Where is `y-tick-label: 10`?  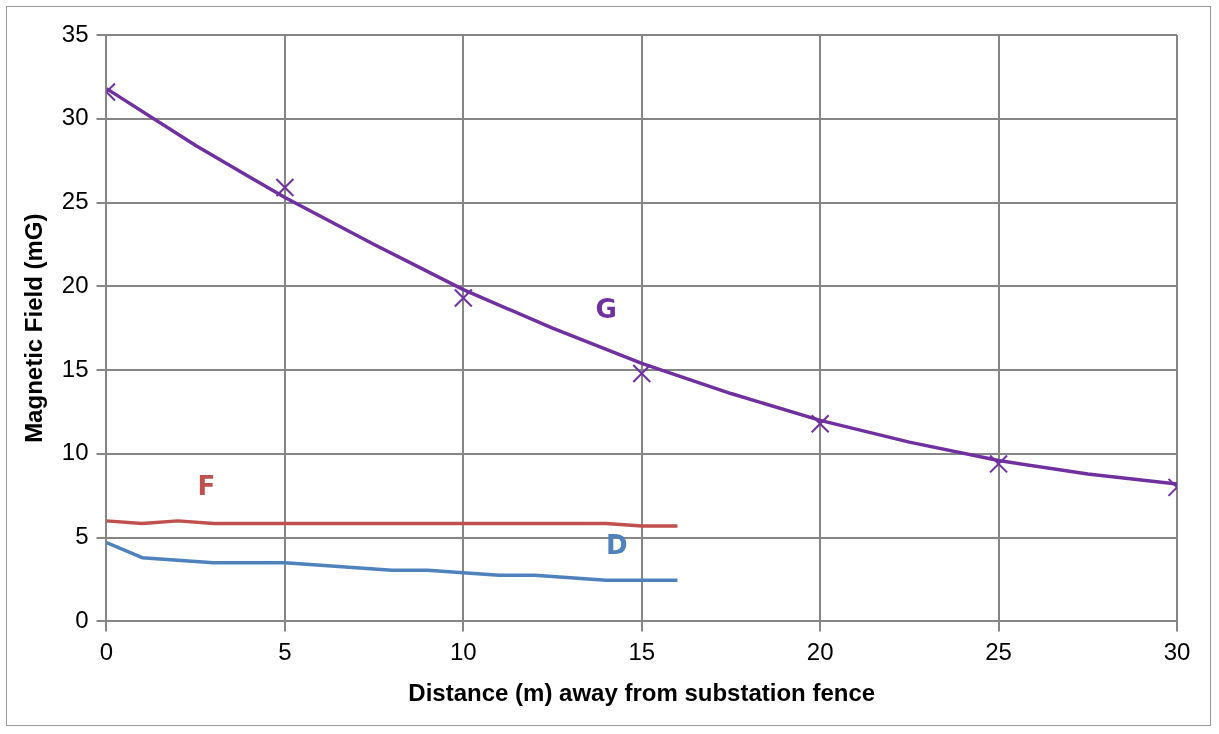
y-tick-label: 10 is located at coordinates (75, 452).